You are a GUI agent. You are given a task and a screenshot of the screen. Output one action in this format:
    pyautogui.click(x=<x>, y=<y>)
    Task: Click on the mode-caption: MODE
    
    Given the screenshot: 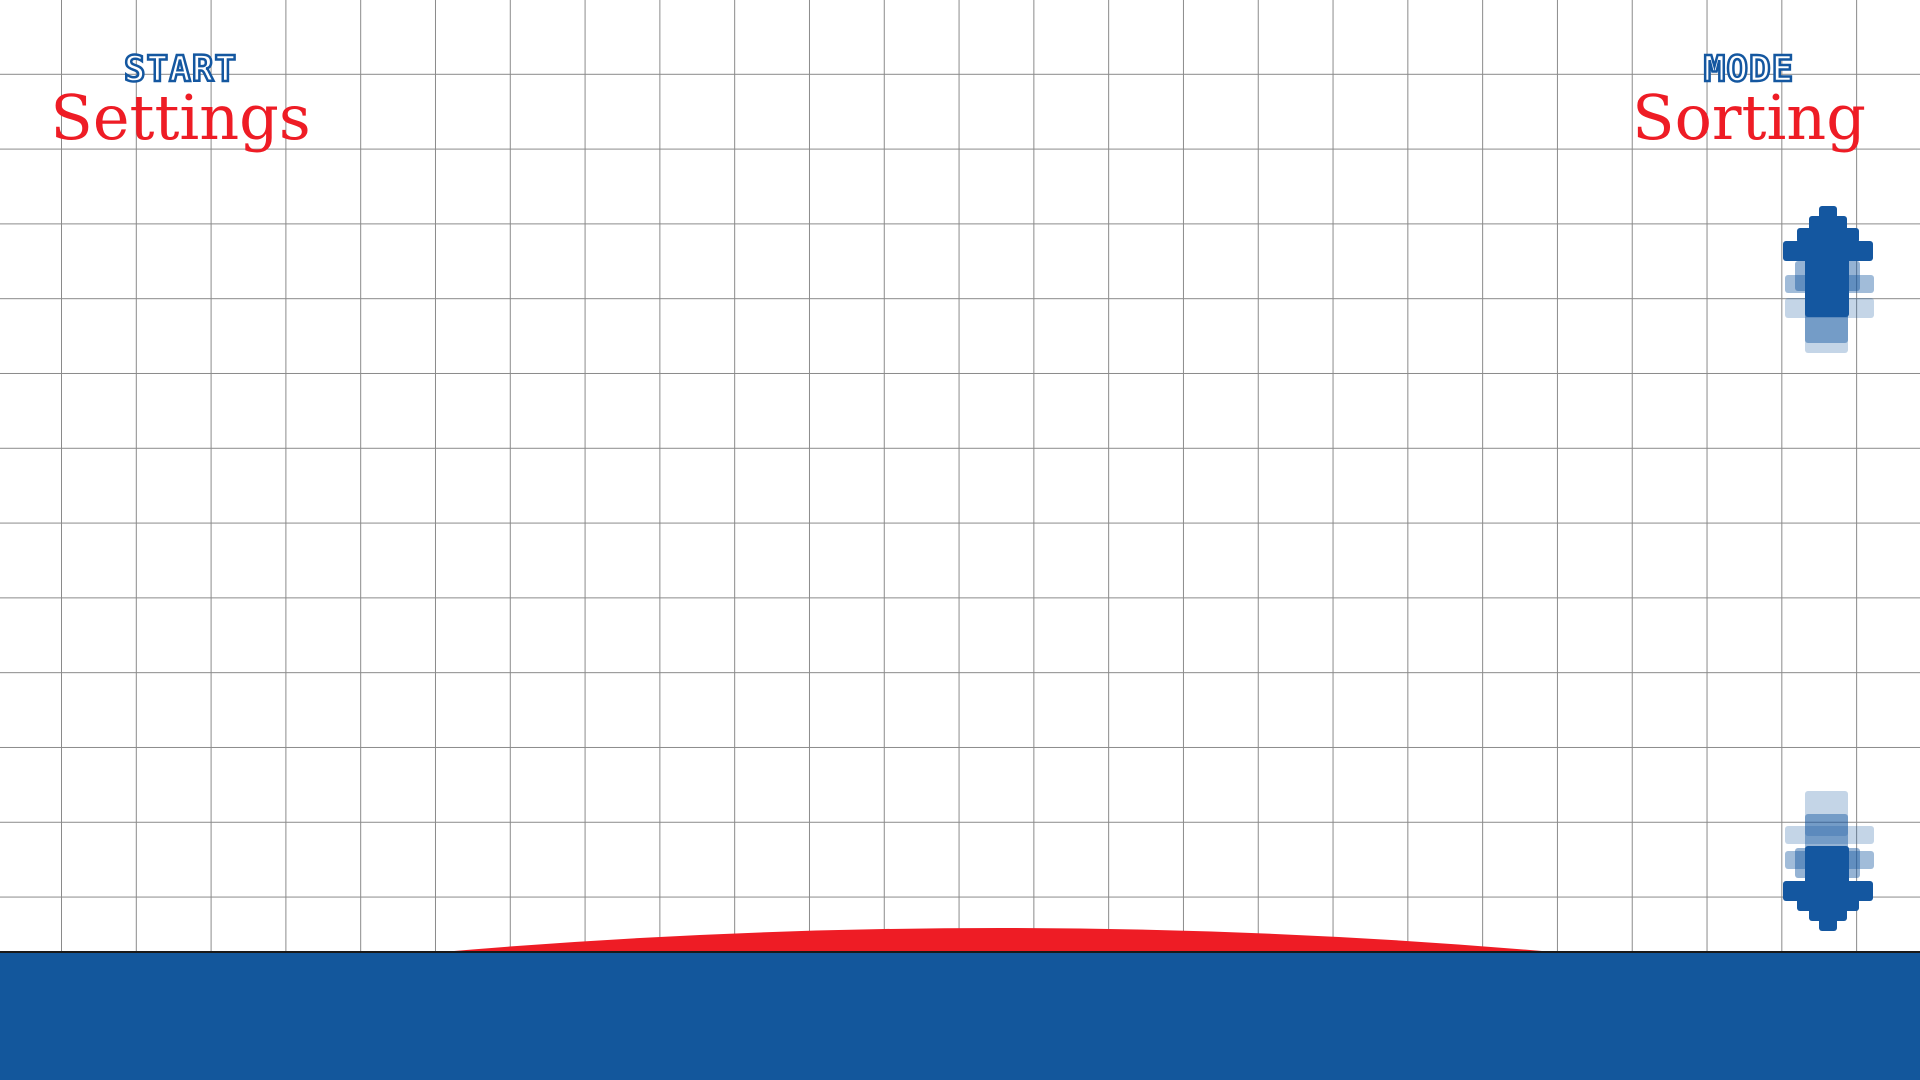 What is the action you would take?
    pyautogui.click(x=1748, y=69)
    